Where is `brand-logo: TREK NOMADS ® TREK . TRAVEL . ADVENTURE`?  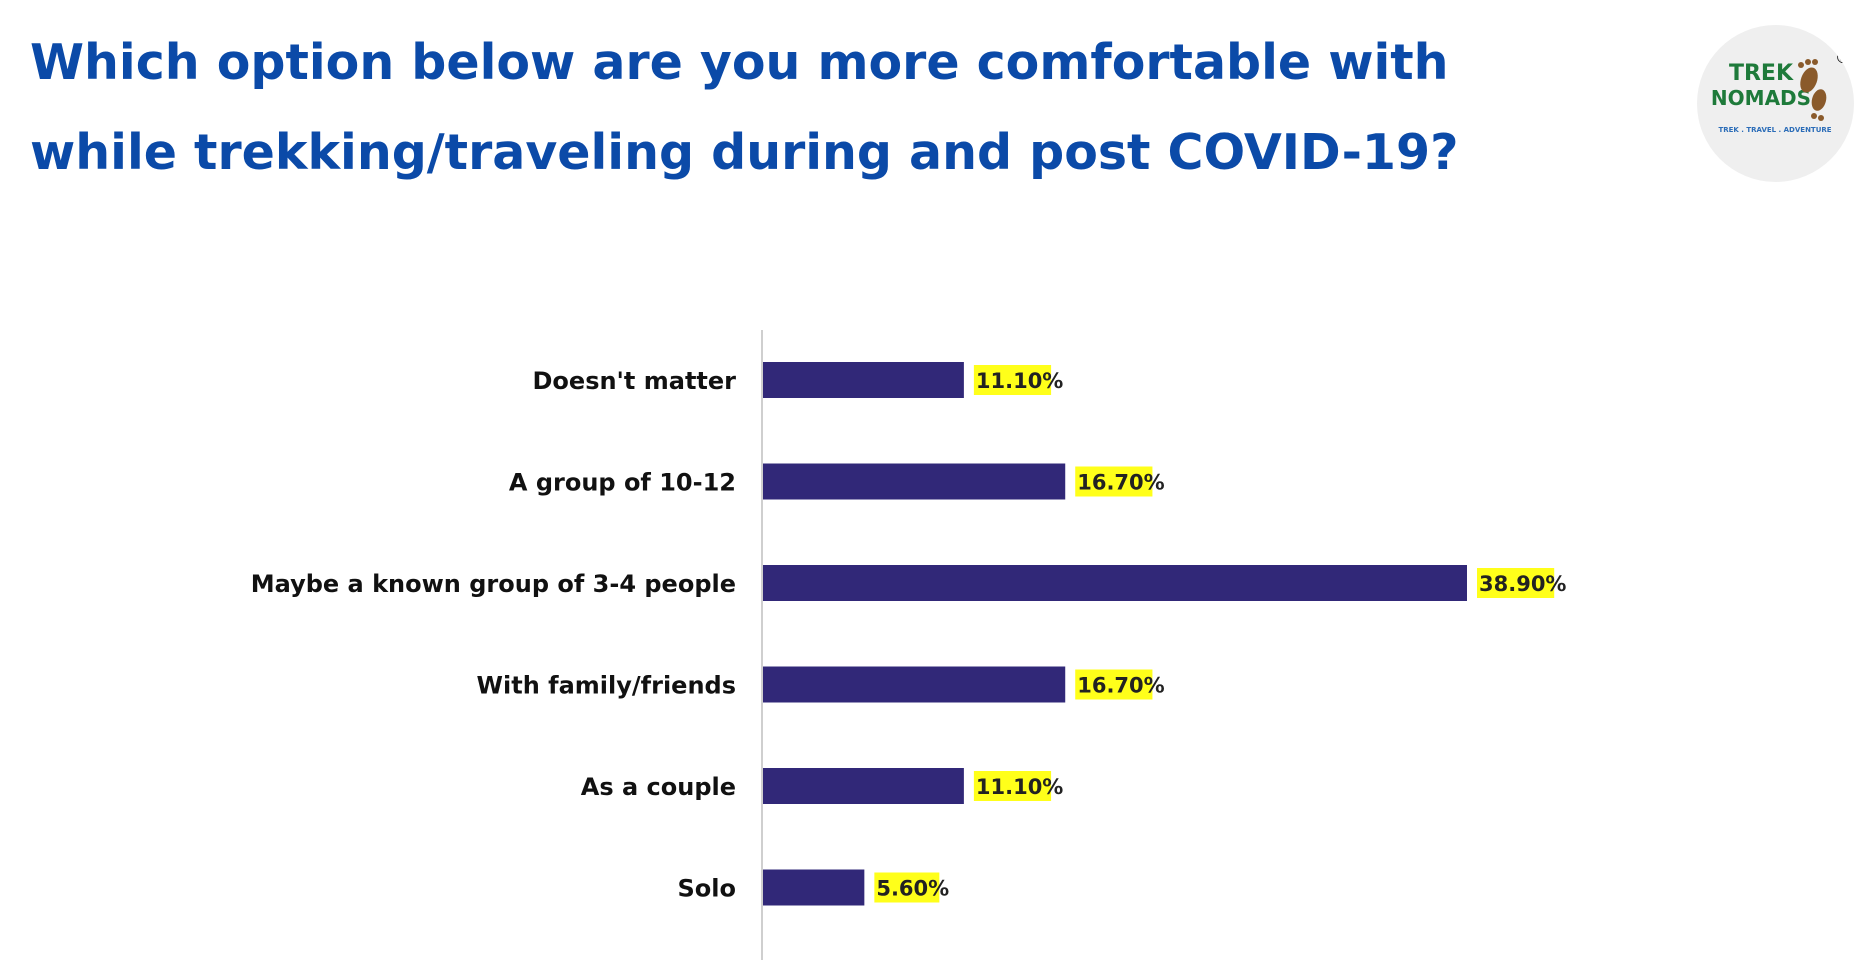
brand-logo: TREK NOMADS ® TREK . TRAVEL . ADVENTURE is located at coordinates (1775, 103).